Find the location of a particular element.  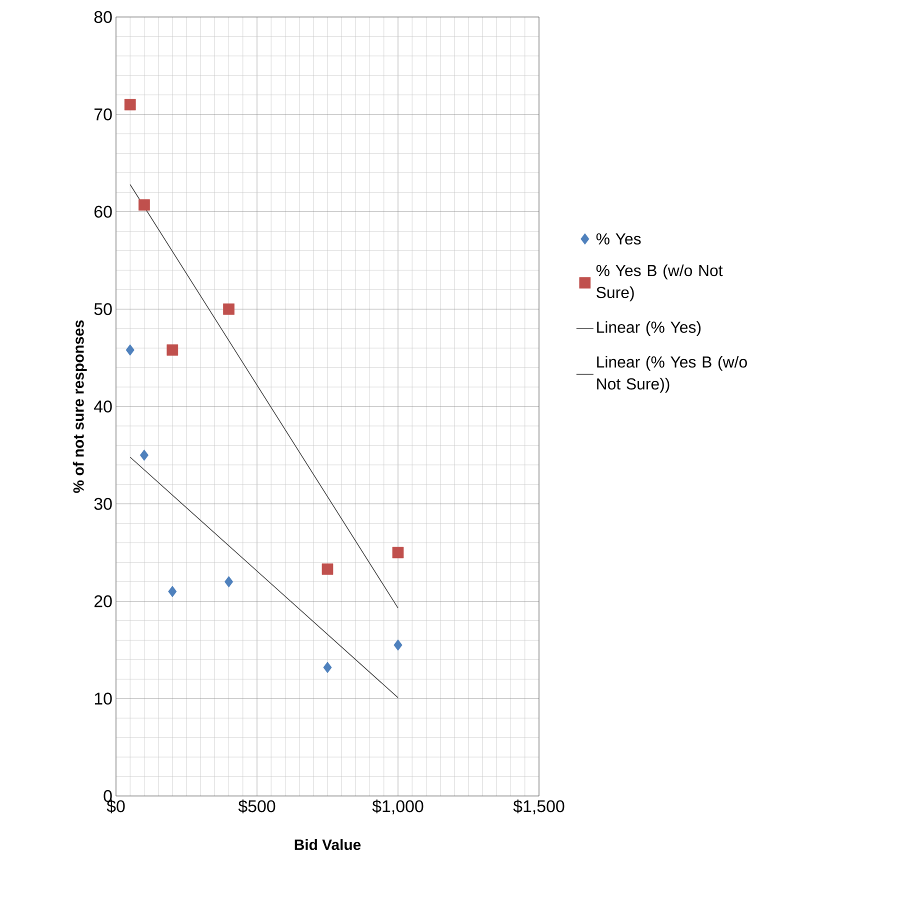

y-axis-title: % of not sure responses is located at coordinates (79, 406).